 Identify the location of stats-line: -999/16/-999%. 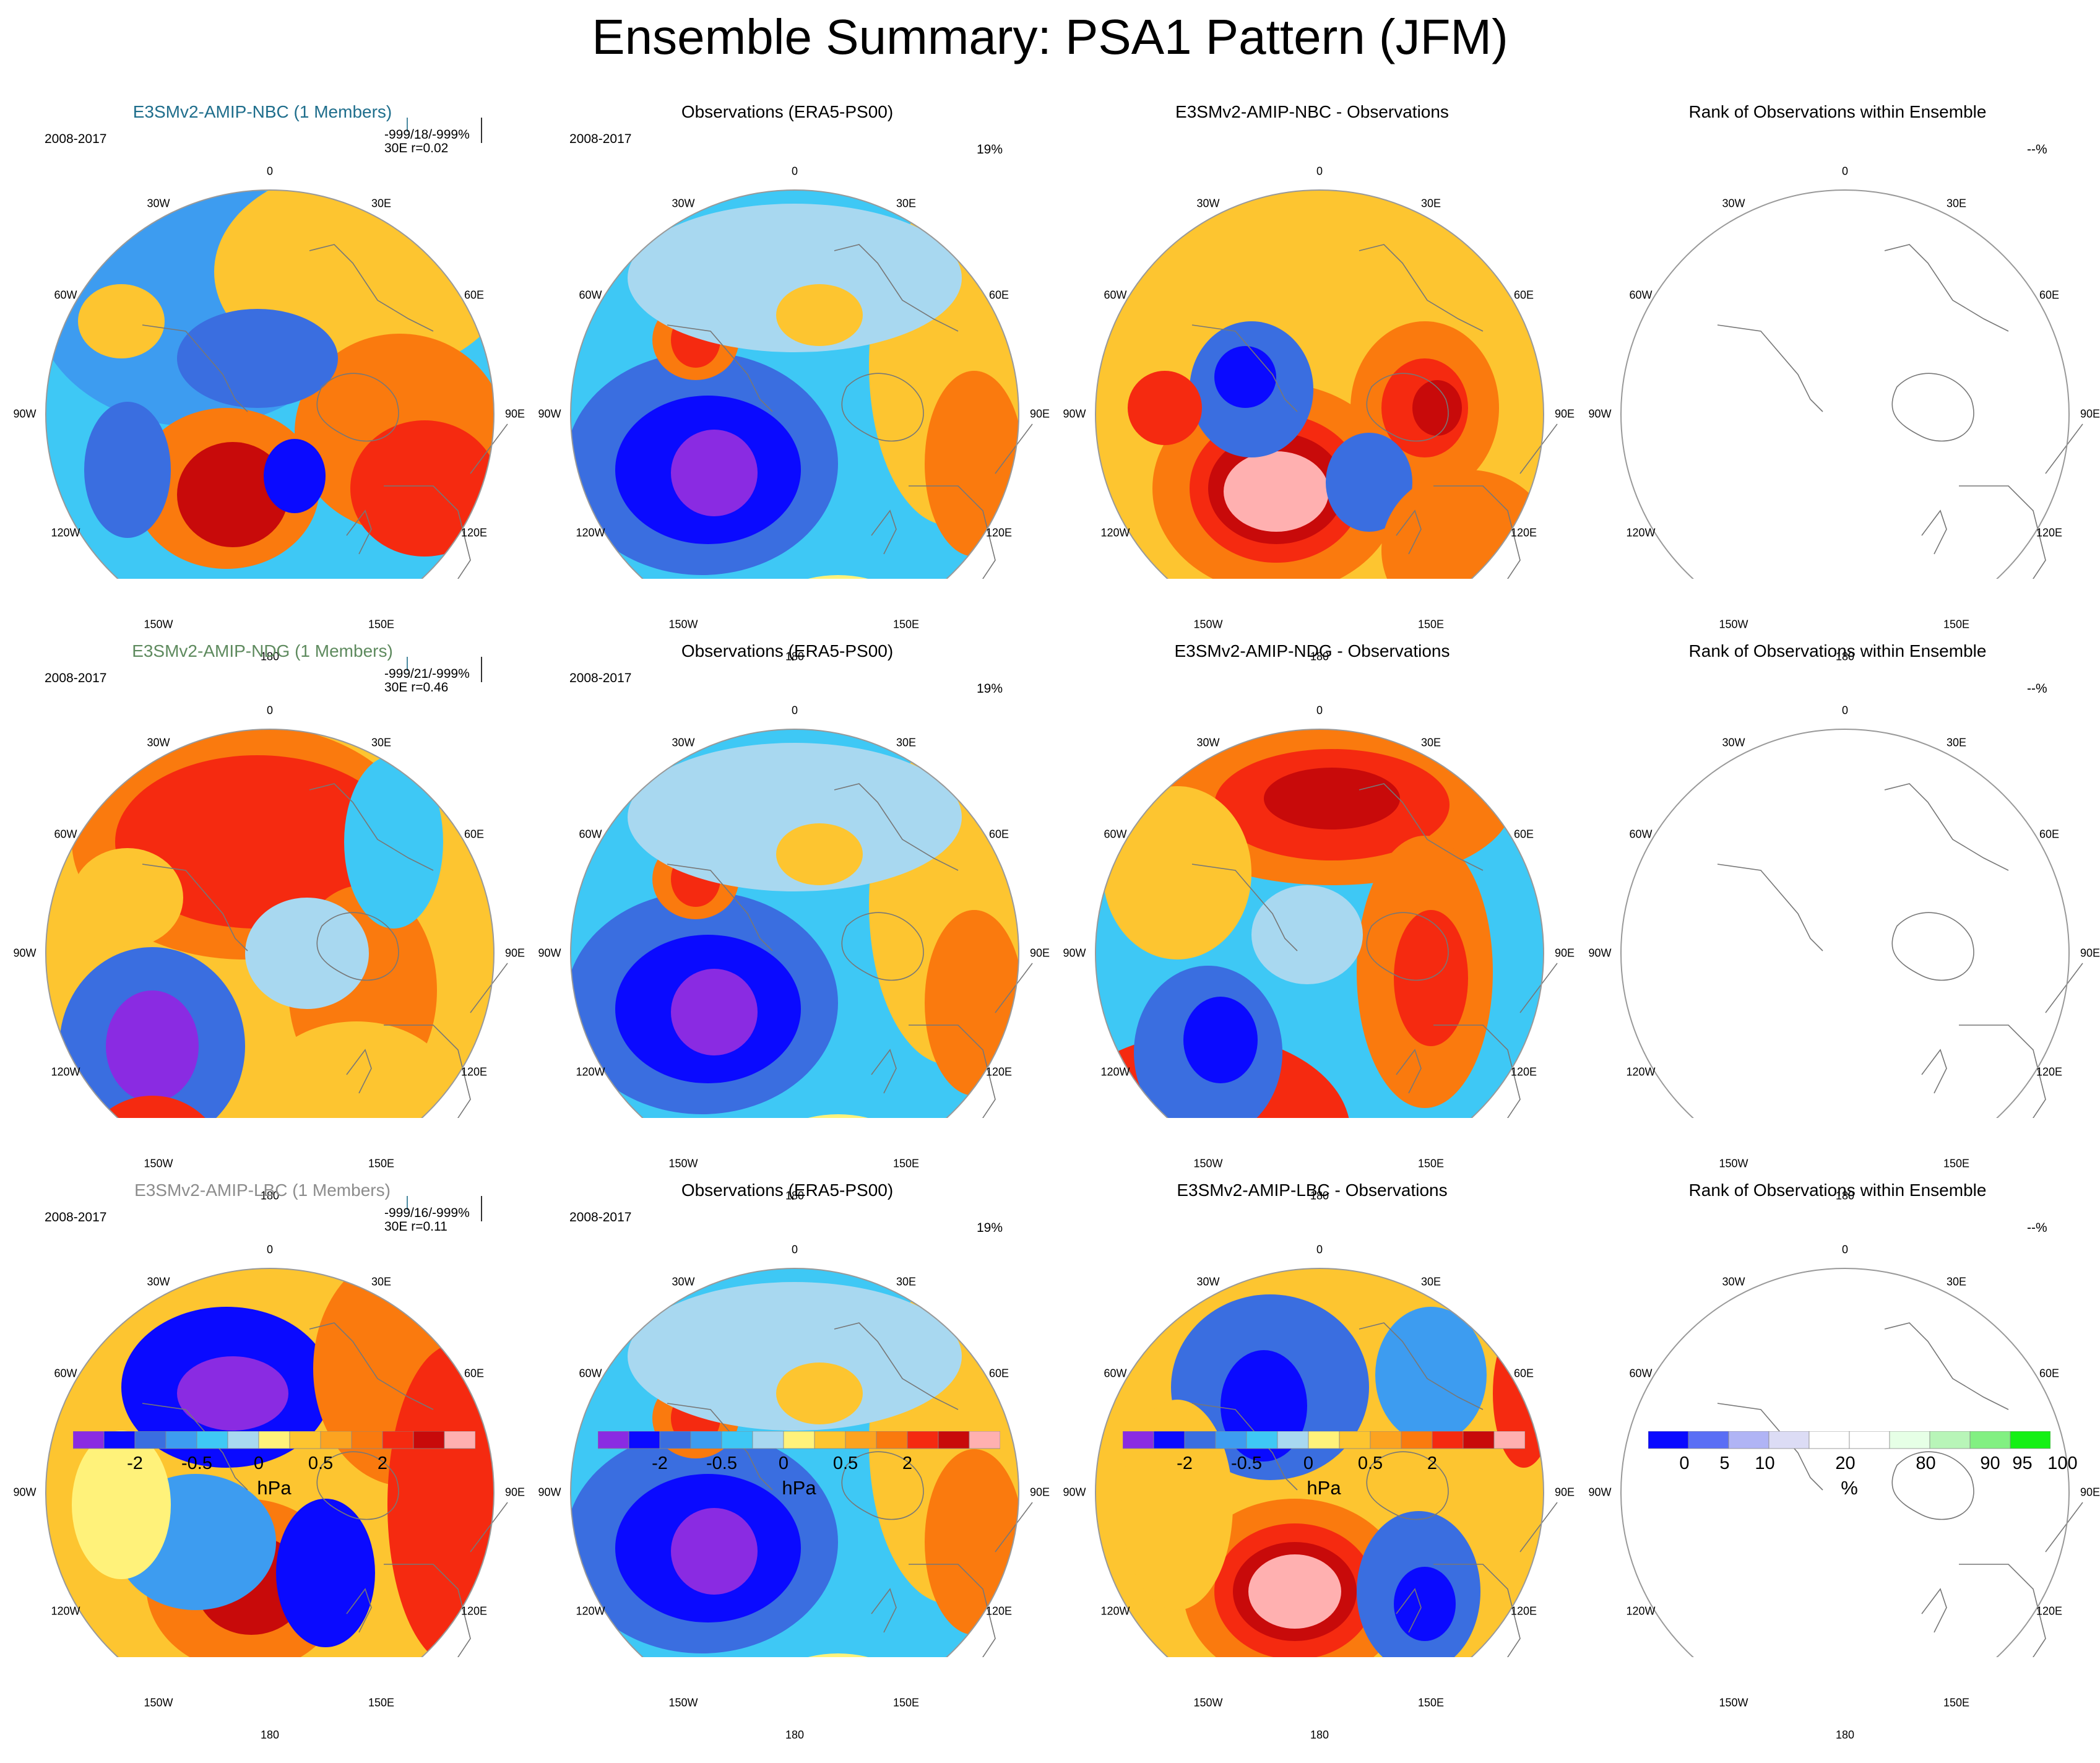
(427, 1213).